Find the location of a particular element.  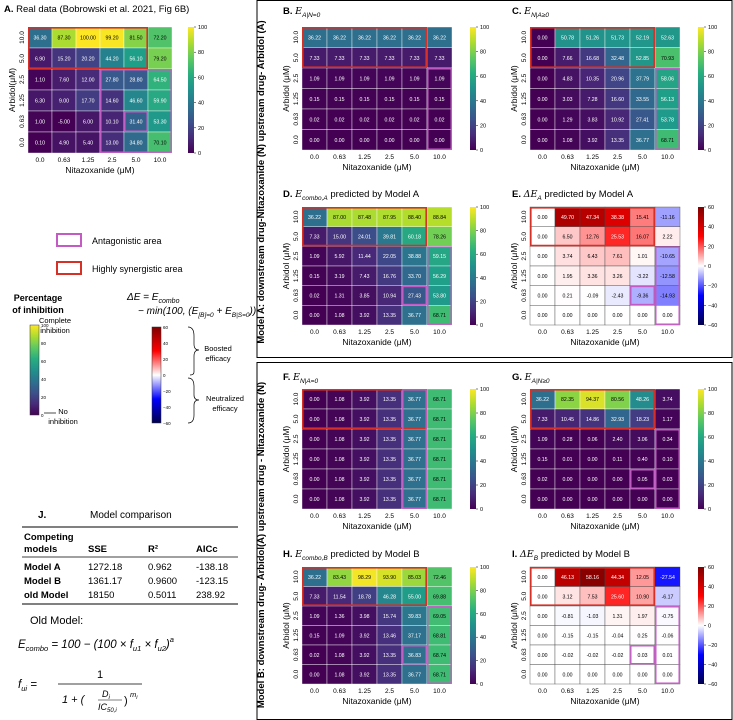

panel-title-b: B. EA|N=0 is located at coordinates (302, 12).